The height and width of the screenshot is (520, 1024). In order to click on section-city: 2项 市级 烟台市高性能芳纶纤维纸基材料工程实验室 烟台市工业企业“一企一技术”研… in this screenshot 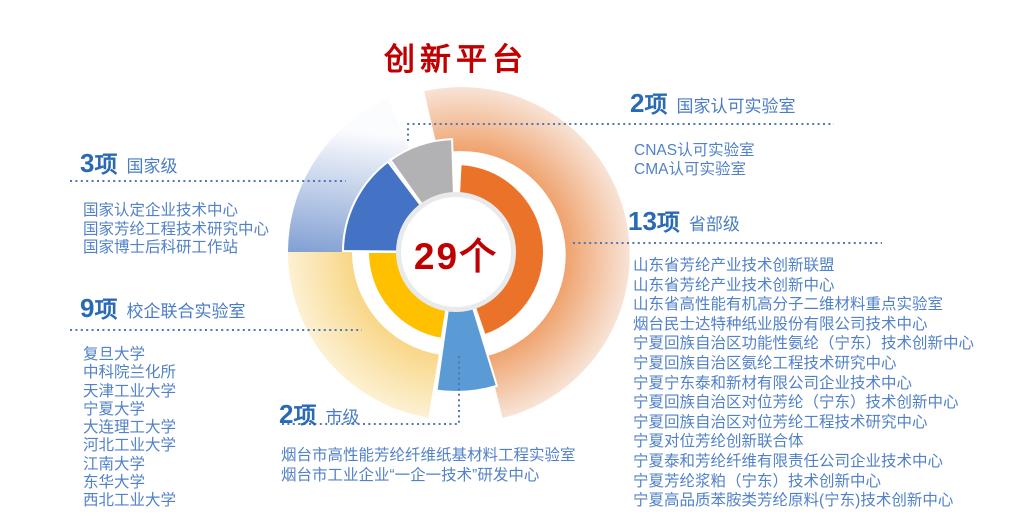, I will do `click(427, 442)`.